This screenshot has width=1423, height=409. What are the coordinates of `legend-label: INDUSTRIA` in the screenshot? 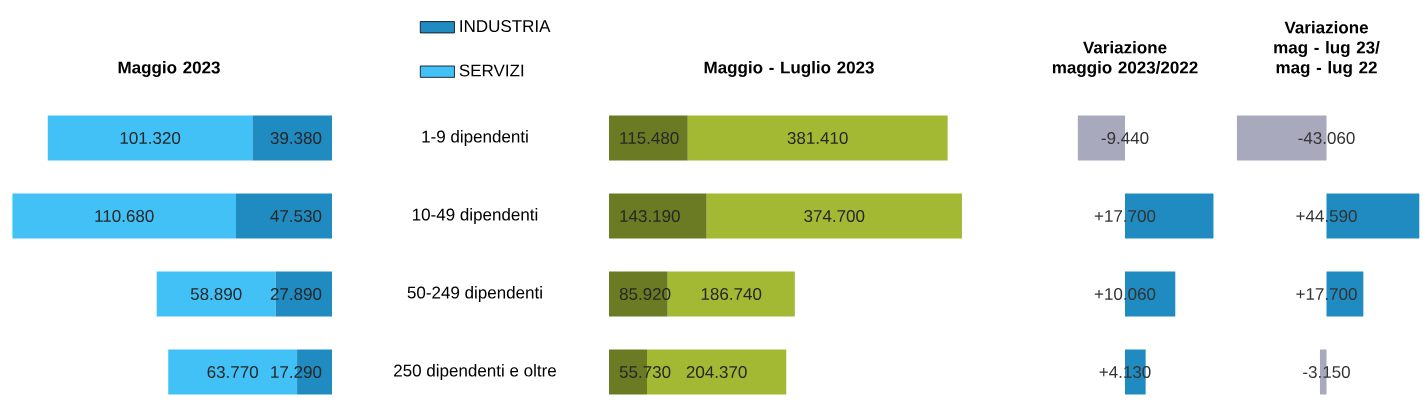 It's located at (505, 26).